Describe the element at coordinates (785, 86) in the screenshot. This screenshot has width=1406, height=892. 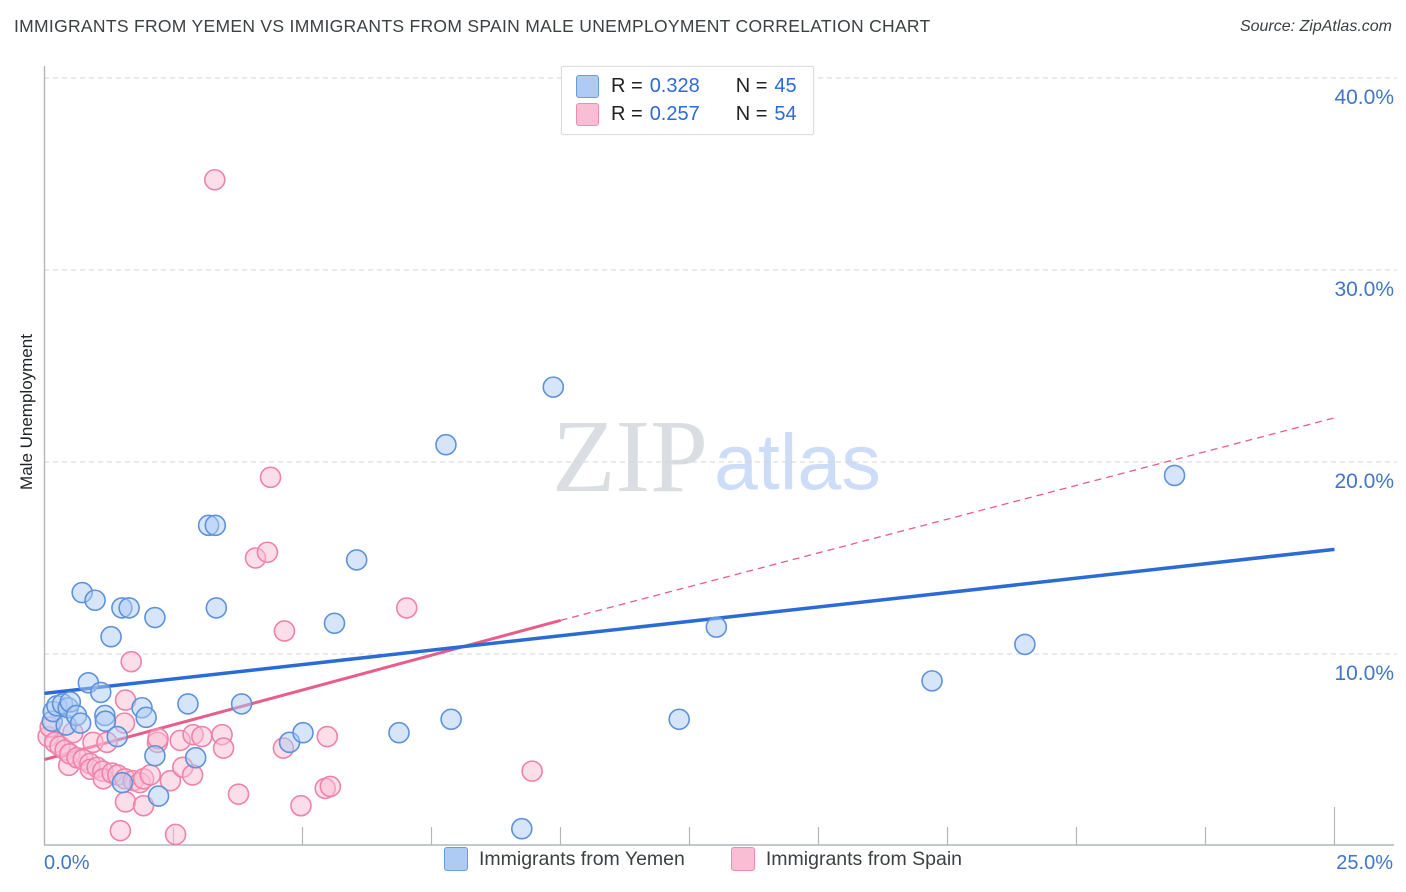
I see `n-value-yemen: 45` at that location.